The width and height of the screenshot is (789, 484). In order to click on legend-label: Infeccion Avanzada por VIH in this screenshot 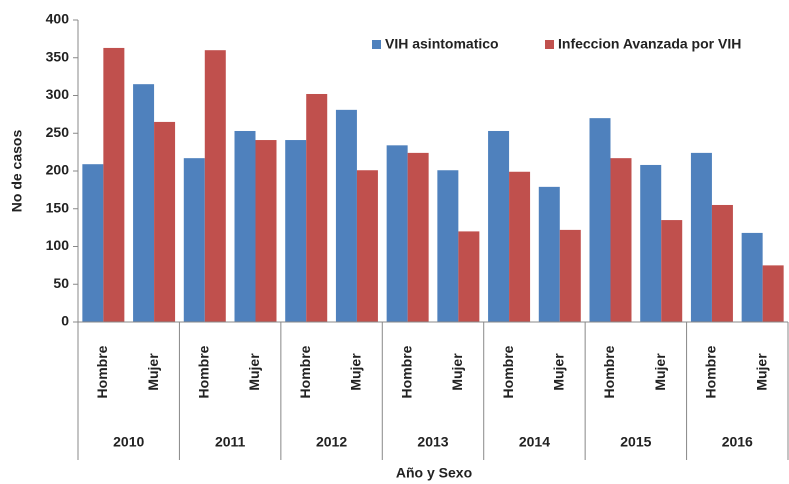, I will do `click(649, 44)`.